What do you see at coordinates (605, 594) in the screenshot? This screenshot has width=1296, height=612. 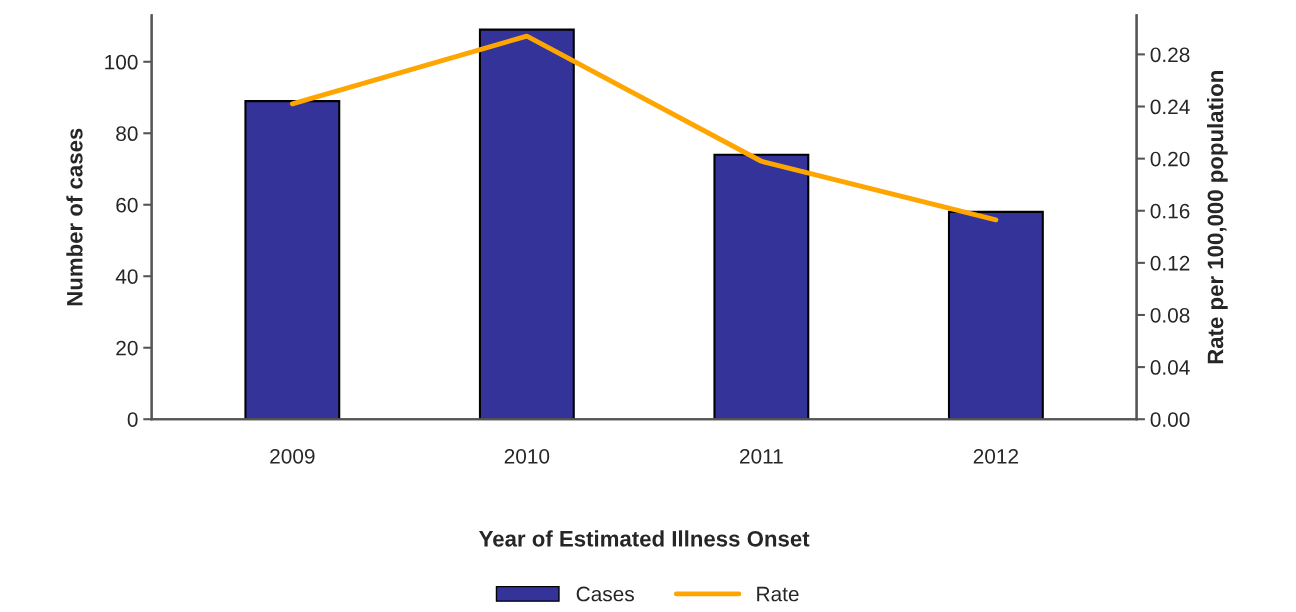 I see `legend-label: Cases` at bounding box center [605, 594].